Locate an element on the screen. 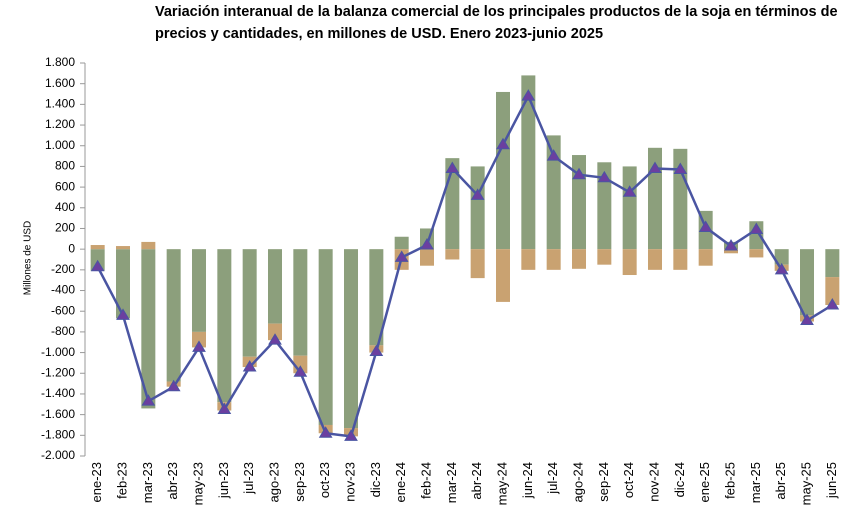  y-tick-label: 800 is located at coordinates (65, 166).